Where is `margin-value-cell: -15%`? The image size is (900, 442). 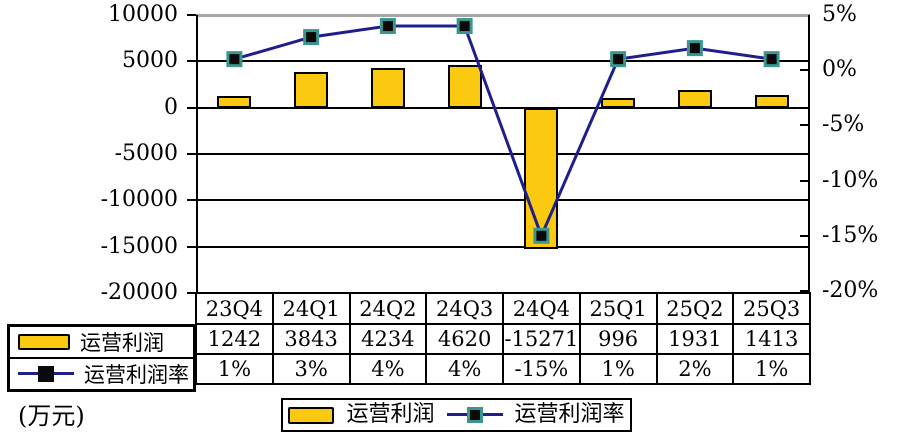 margin-value-cell: -15% is located at coordinates (541, 369).